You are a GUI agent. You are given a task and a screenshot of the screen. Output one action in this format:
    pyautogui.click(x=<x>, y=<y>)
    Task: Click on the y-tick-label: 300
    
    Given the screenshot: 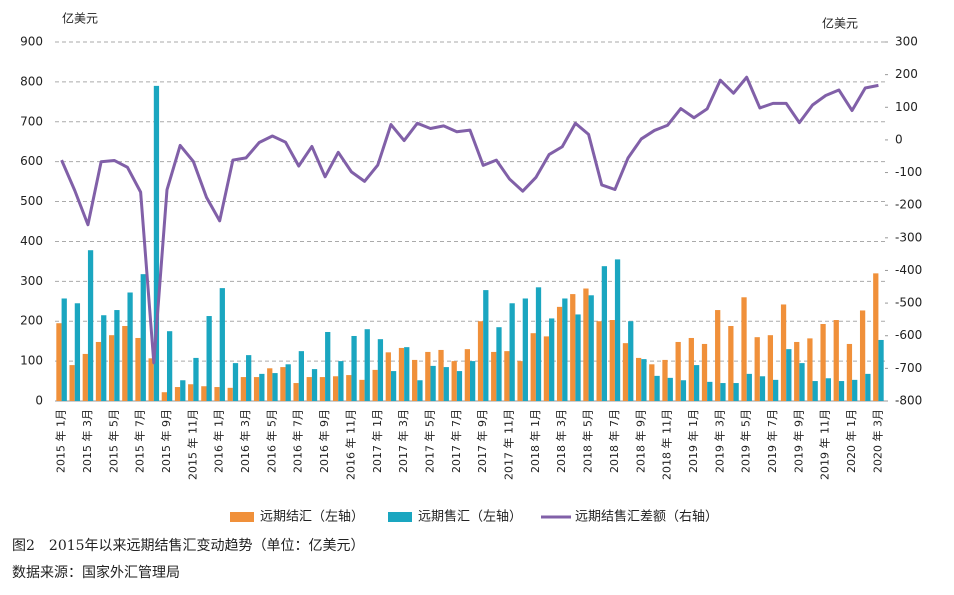 What is the action you would take?
    pyautogui.click(x=31, y=281)
    